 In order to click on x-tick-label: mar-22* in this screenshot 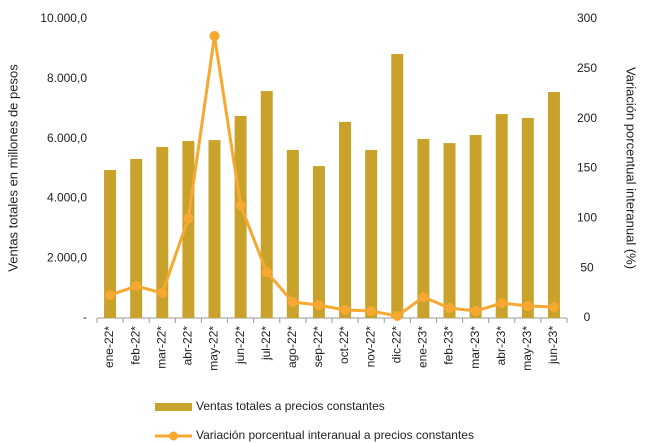, I will do `click(161, 347)`.